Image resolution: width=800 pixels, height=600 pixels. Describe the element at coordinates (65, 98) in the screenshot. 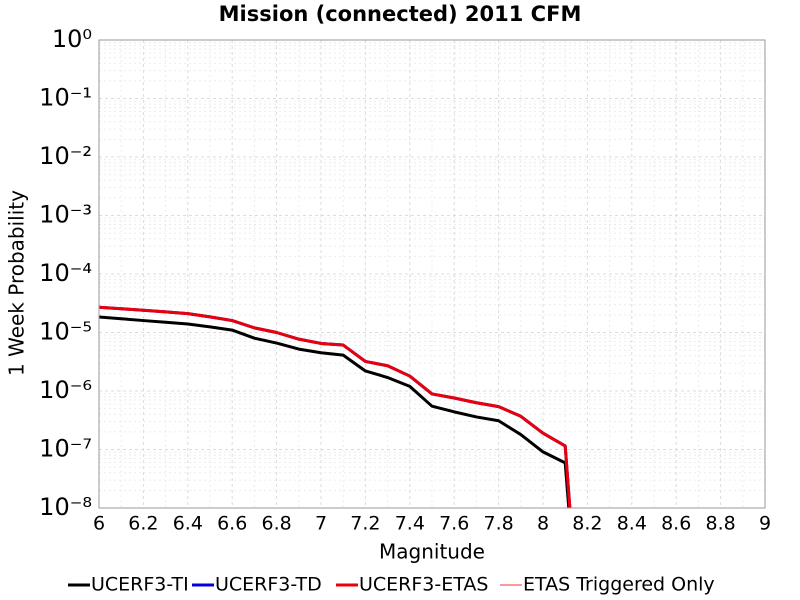

I see `y-tick-label: 10⁻¹` at that location.